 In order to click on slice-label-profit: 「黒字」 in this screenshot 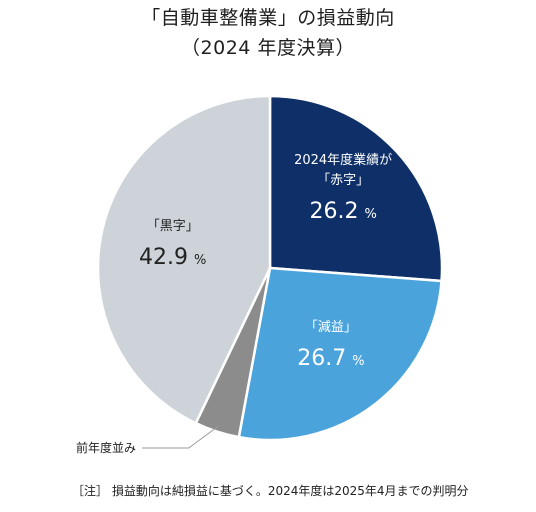, I will do `click(173, 226)`.